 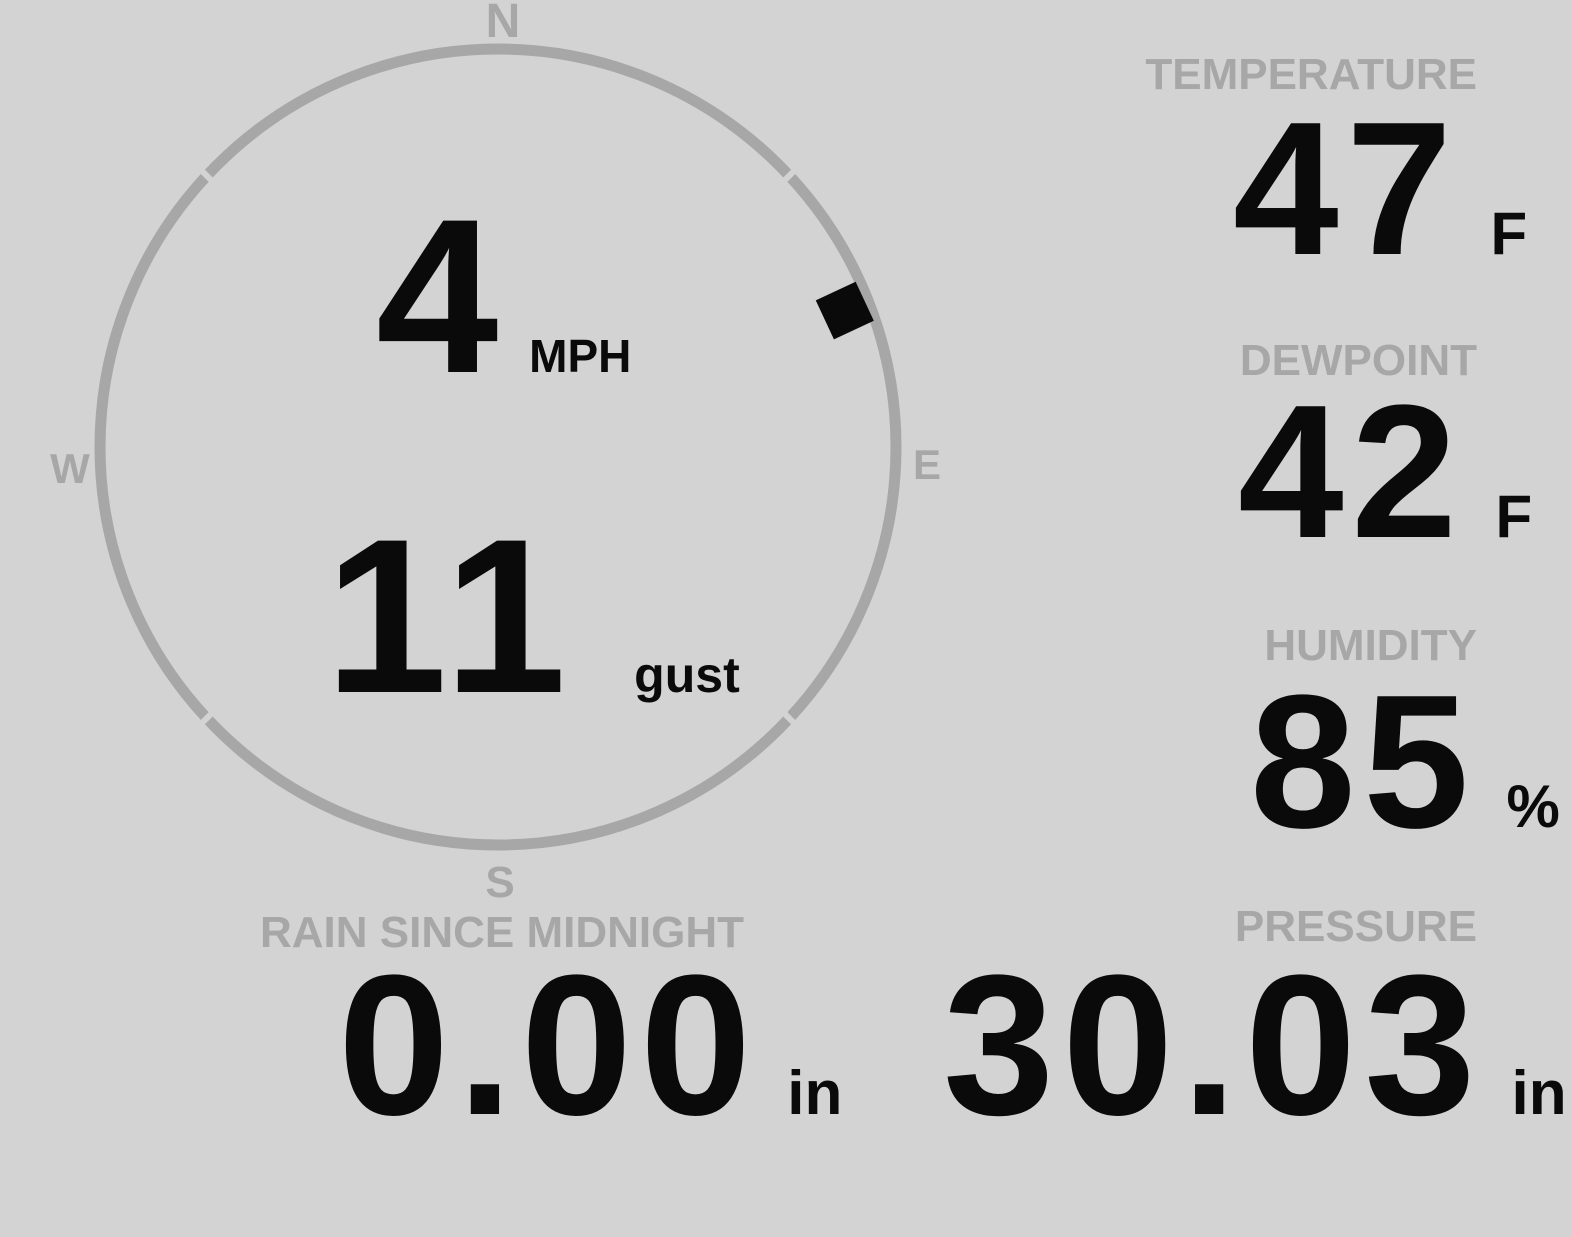 I want to click on pressure-value: 30.03, so click(x=1213, y=1045).